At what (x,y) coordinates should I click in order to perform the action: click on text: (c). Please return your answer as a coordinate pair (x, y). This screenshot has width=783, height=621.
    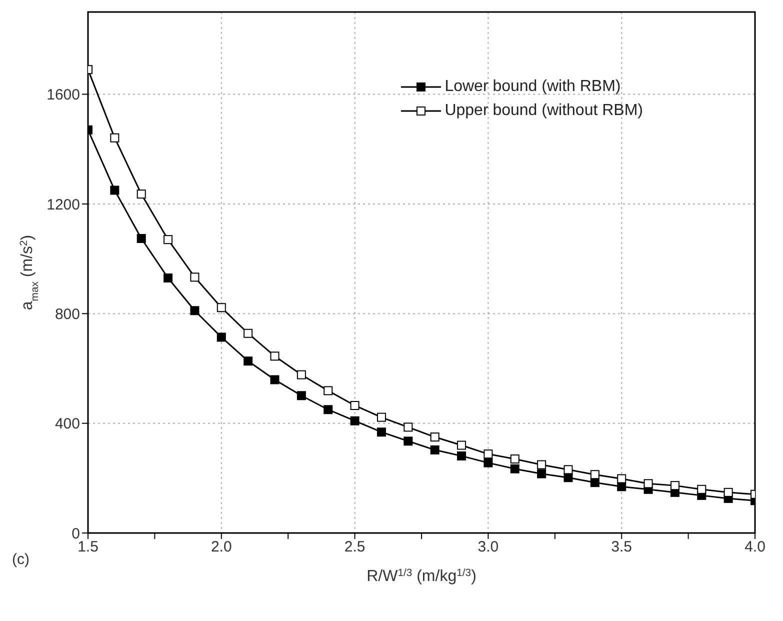
    Looking at the image, I should click on (21, 559).